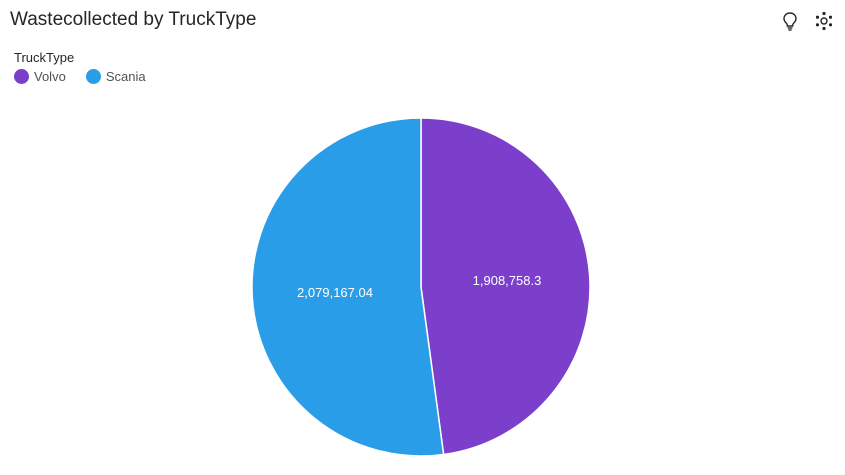 Image resolution: width=845 pixels, height=475 pixels. What do you see at coordinates (125, 76) in the screenshot?
I see `legend-label: Scania` at bounding box center [125, 76].